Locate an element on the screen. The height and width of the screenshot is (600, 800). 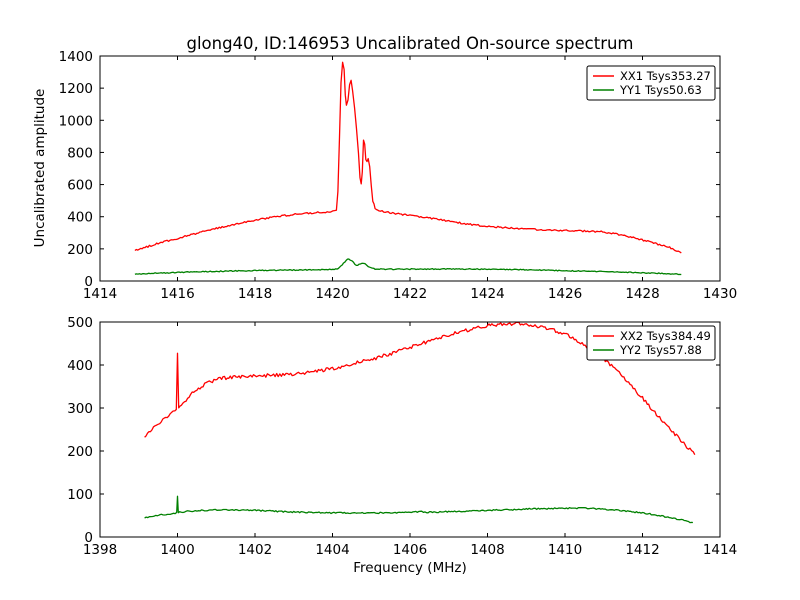
y-tick-label: 100 is located at coordinates (80, 495).